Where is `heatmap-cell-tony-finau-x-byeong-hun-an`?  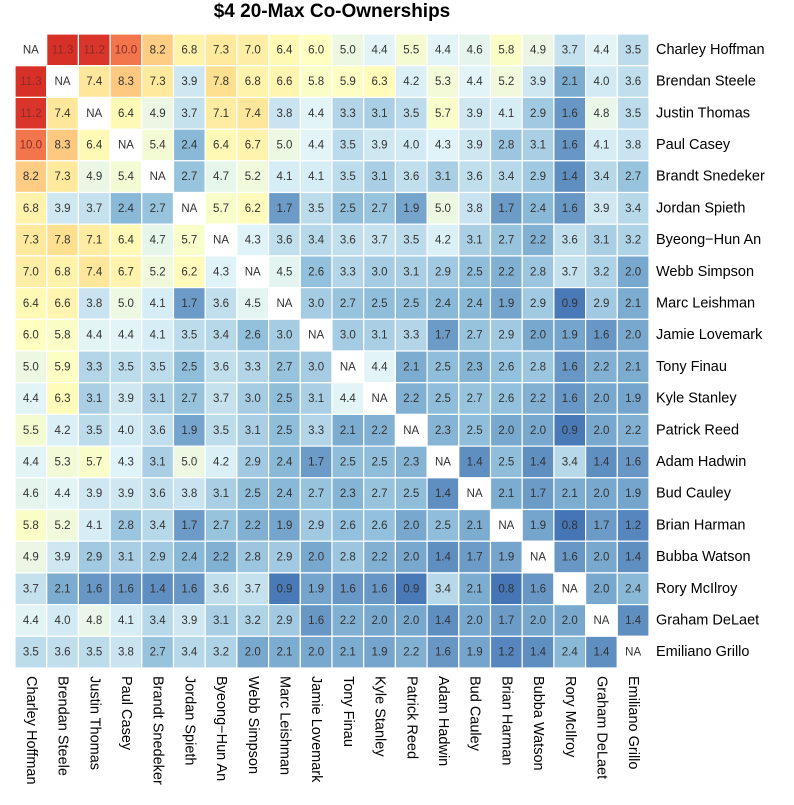
heatmap-cell-tony-finau-x-byeong-hun-an is located at coordinates (221, 367).